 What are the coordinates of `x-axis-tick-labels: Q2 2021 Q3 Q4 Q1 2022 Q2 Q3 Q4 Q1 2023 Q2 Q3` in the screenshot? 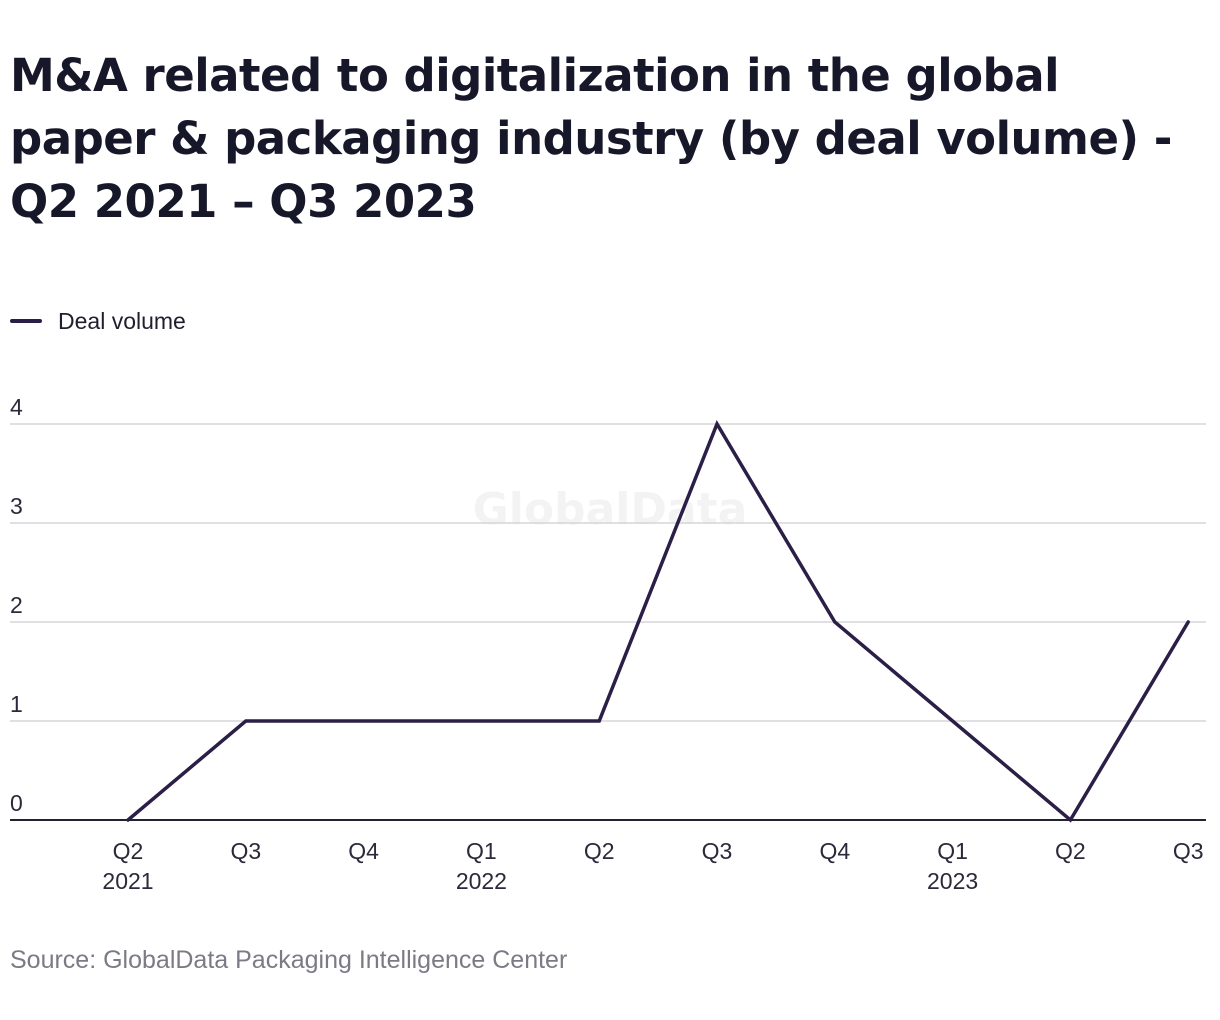 It's located at (652, 866).